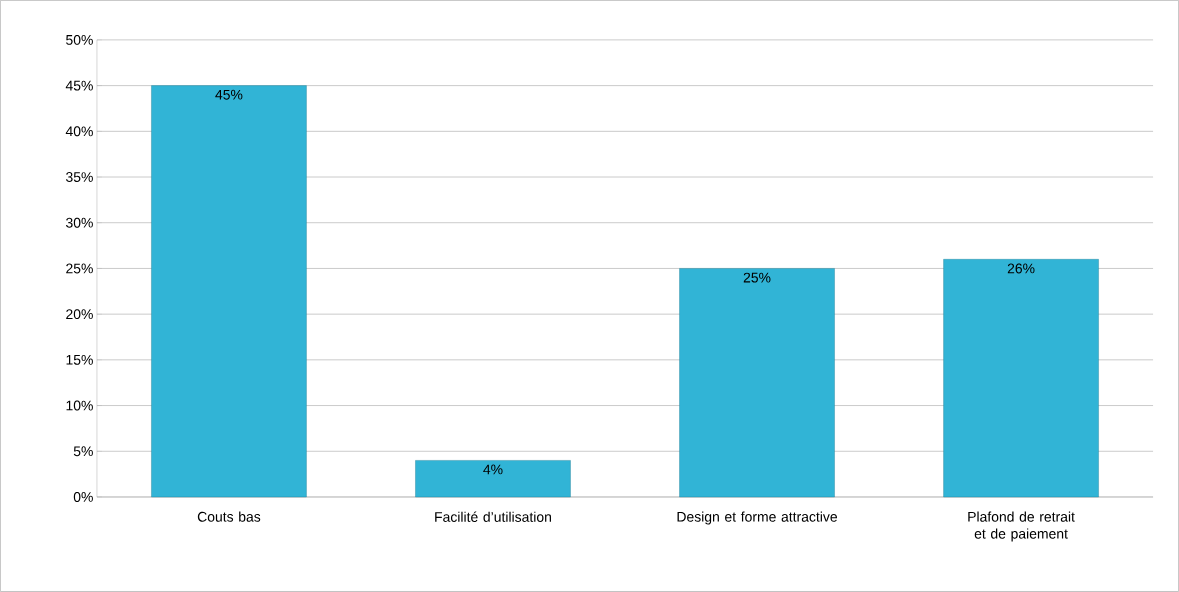 This screenshot has width=1179, height=592. Describe the element at coordinates (79, 359) in the screenshot. I see `y-tick-label: 15%` at that location.